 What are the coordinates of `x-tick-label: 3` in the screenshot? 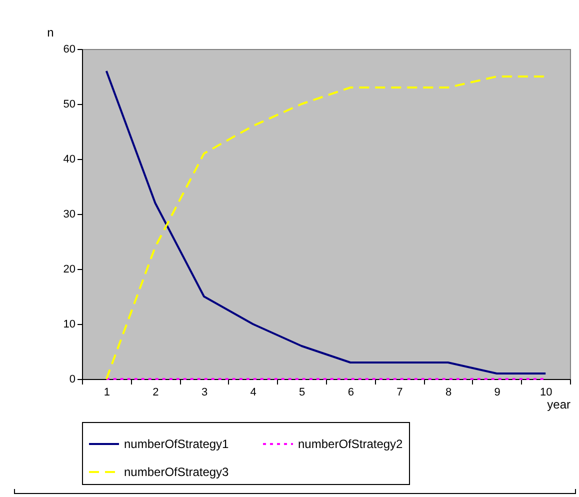 It's located at (204, 392).